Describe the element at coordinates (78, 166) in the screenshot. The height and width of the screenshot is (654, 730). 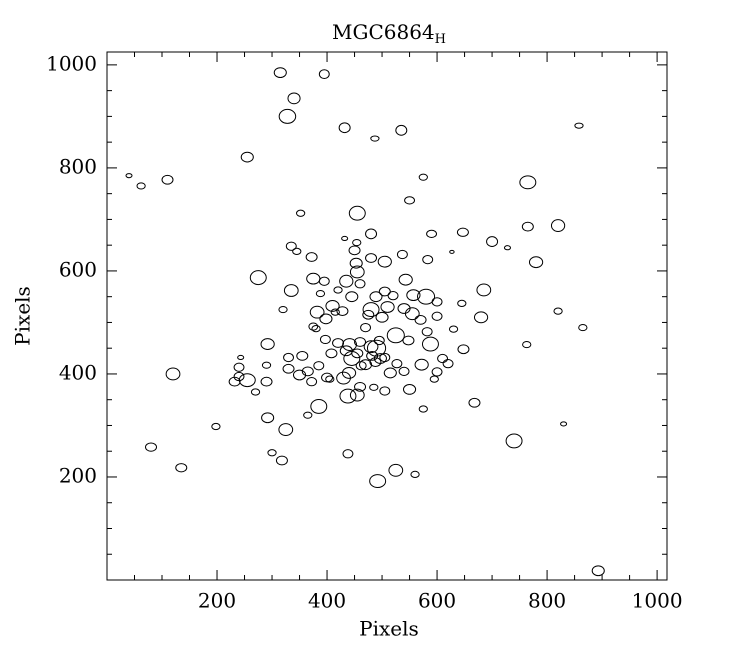
I see `y-tick-label: 800` at that location.